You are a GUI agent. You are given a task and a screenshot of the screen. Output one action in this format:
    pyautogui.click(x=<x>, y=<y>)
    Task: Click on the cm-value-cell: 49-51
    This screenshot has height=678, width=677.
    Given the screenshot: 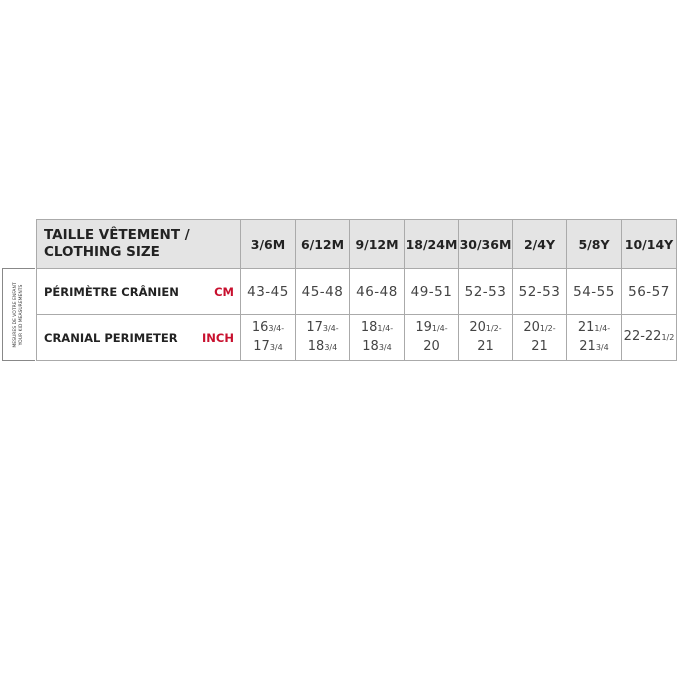 What is the action you would take?
    pyautogui.click(x=431, y=291)
    